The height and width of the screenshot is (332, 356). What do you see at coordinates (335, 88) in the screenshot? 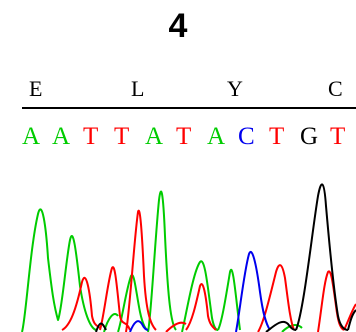
I see `amino-acid-4: C` at bounding box center [335, 88].